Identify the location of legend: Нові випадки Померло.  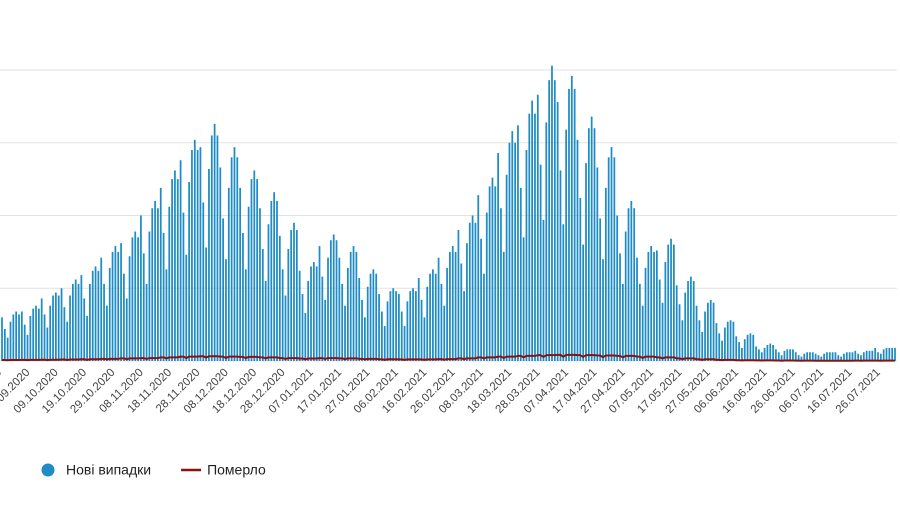
(153, 470).